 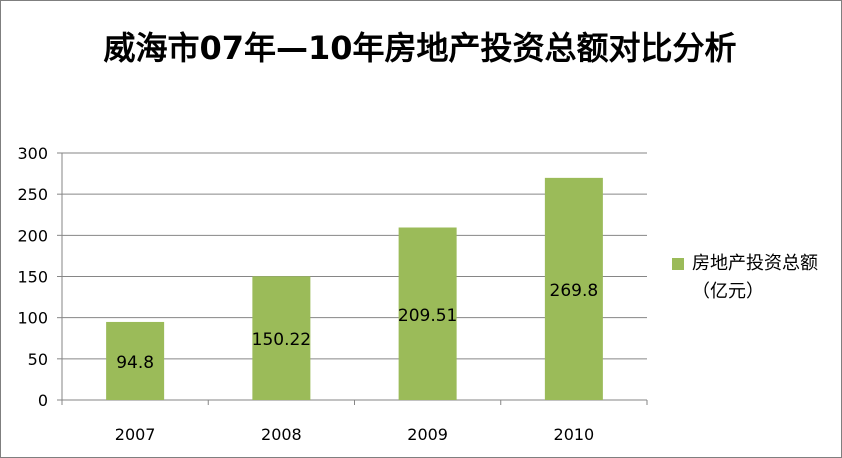 What do you see at coordinates (43, 400) in the screenshot?
I see `y-tick-label: 0` at bounding box center [43, 400].